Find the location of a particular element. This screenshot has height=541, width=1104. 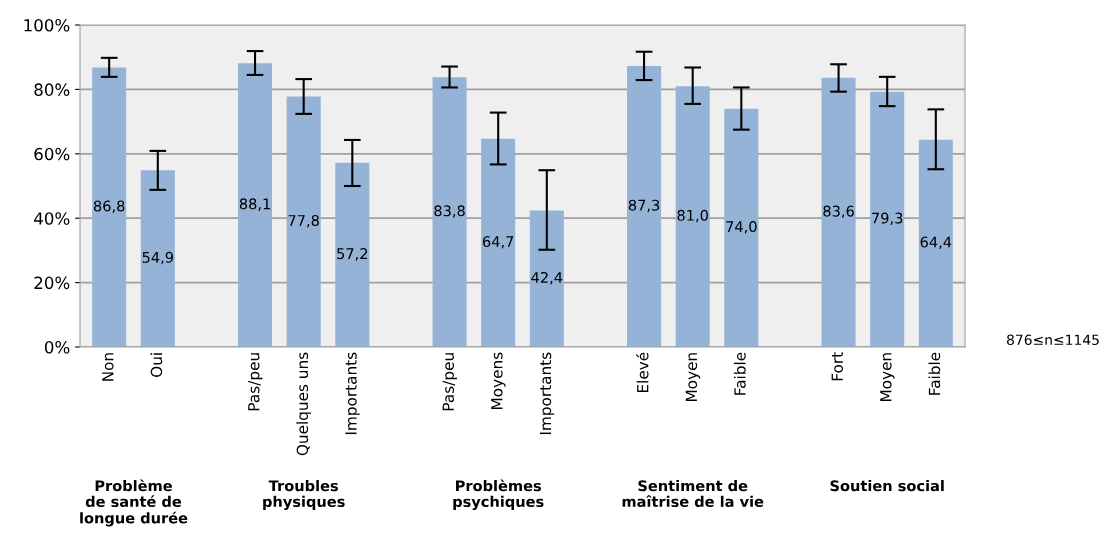

data-label: 88,1 is located at coordinates (254, 204).